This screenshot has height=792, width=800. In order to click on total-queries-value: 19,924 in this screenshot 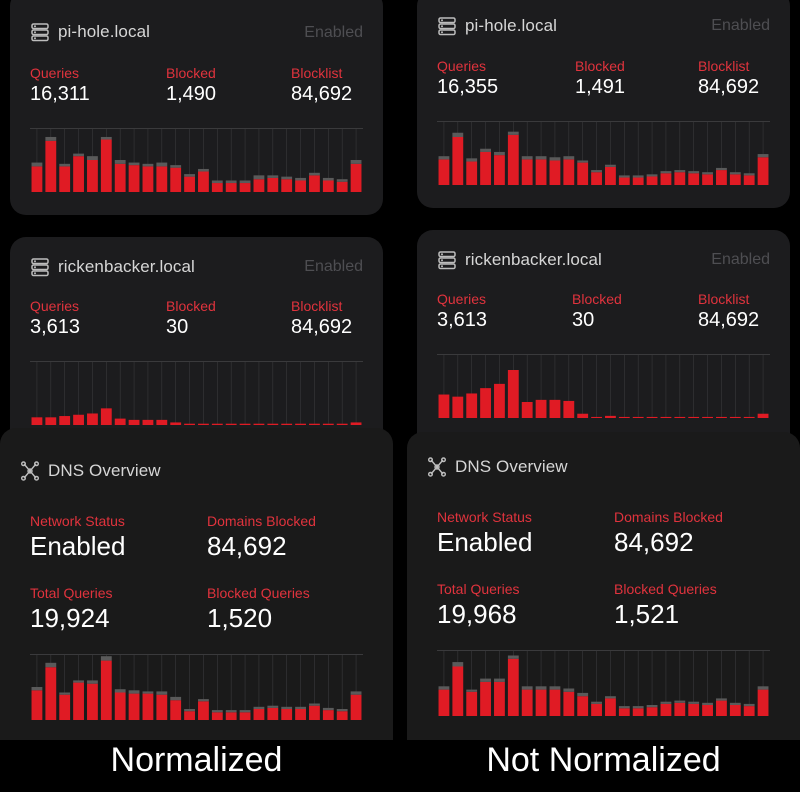, I will do `click(70, 618)`.